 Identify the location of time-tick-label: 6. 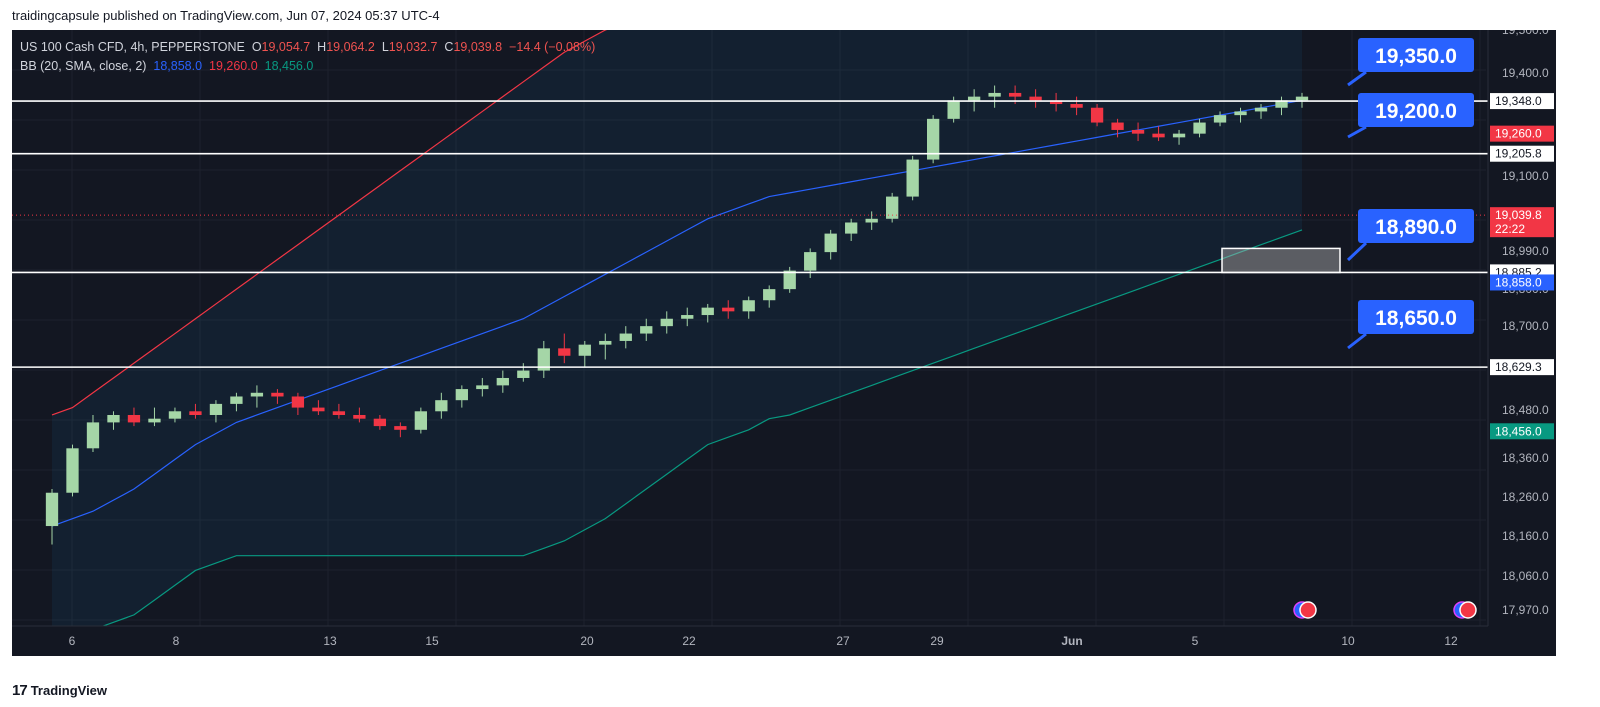
(72, 641).